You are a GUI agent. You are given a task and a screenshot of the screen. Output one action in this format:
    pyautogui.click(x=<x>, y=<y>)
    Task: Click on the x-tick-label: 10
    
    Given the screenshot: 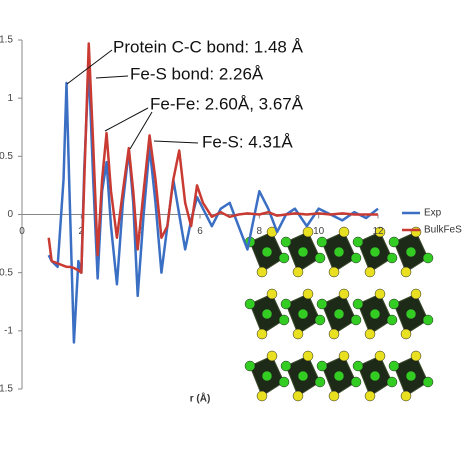 What is the action you would take?
    pyautogui.click(x=319, y=231)
    